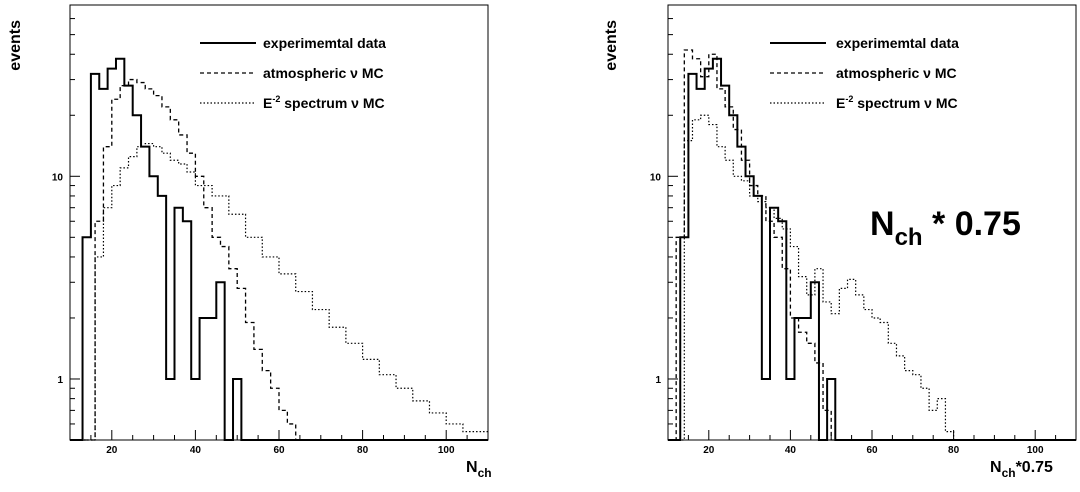  What do you see at coordinates (1021, 469) in the screenshot?
I see `x-axis-title: Nch*0.75` at bounding box center [1021, 469].